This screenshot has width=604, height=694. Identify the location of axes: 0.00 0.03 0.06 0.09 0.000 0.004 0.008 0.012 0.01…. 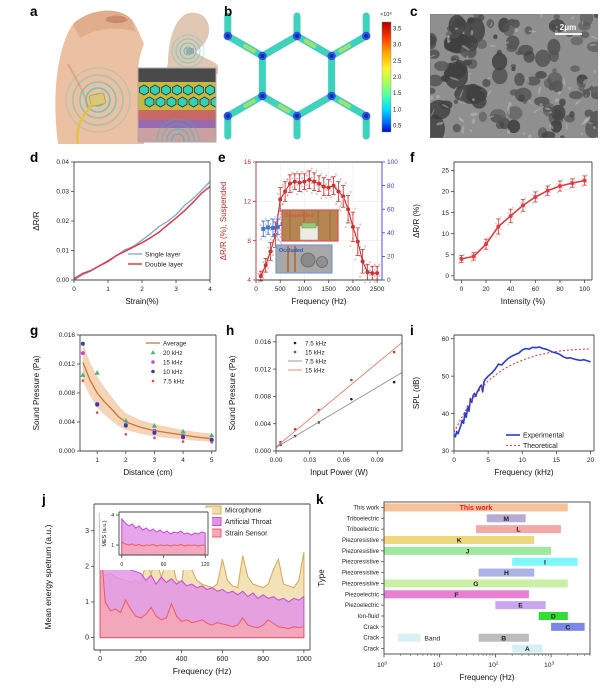
(315, 405).